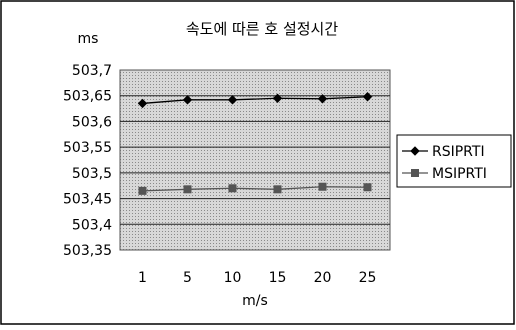 This screenshot has height=330, width=516. What do you see at coordinates (92, 225) in the screenshot?
I see `y-tick-label: 503,4` at bounding box center [92, 225].